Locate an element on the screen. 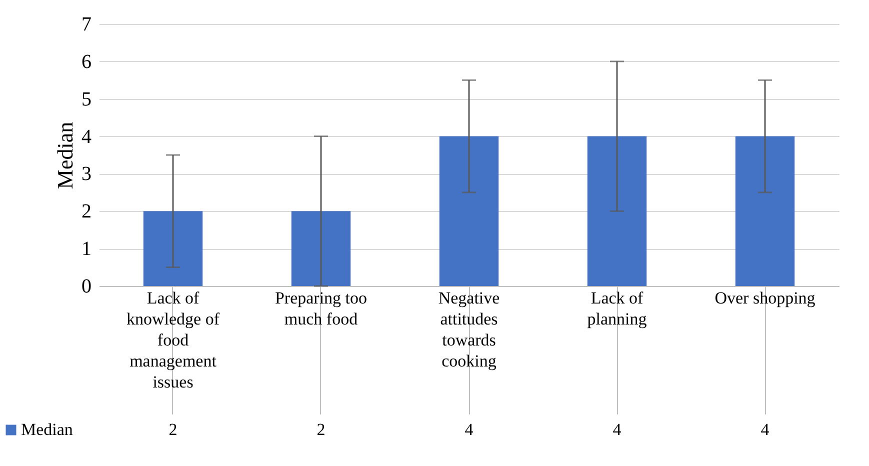  legend-label: Median is located at coordinates (47, 429).